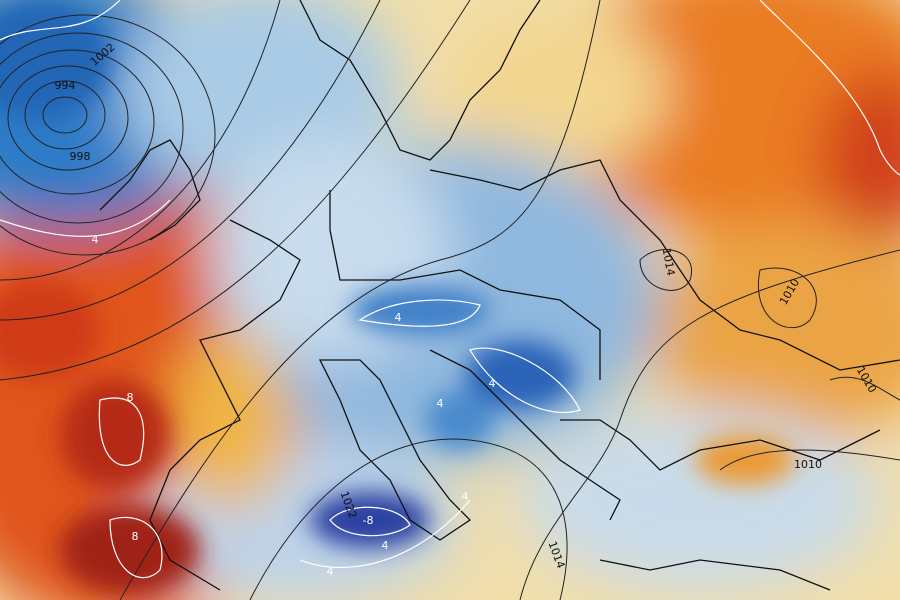 This screenshot has width=900, height=600. I want to click on temperature-label: -8, so click(368, 520).